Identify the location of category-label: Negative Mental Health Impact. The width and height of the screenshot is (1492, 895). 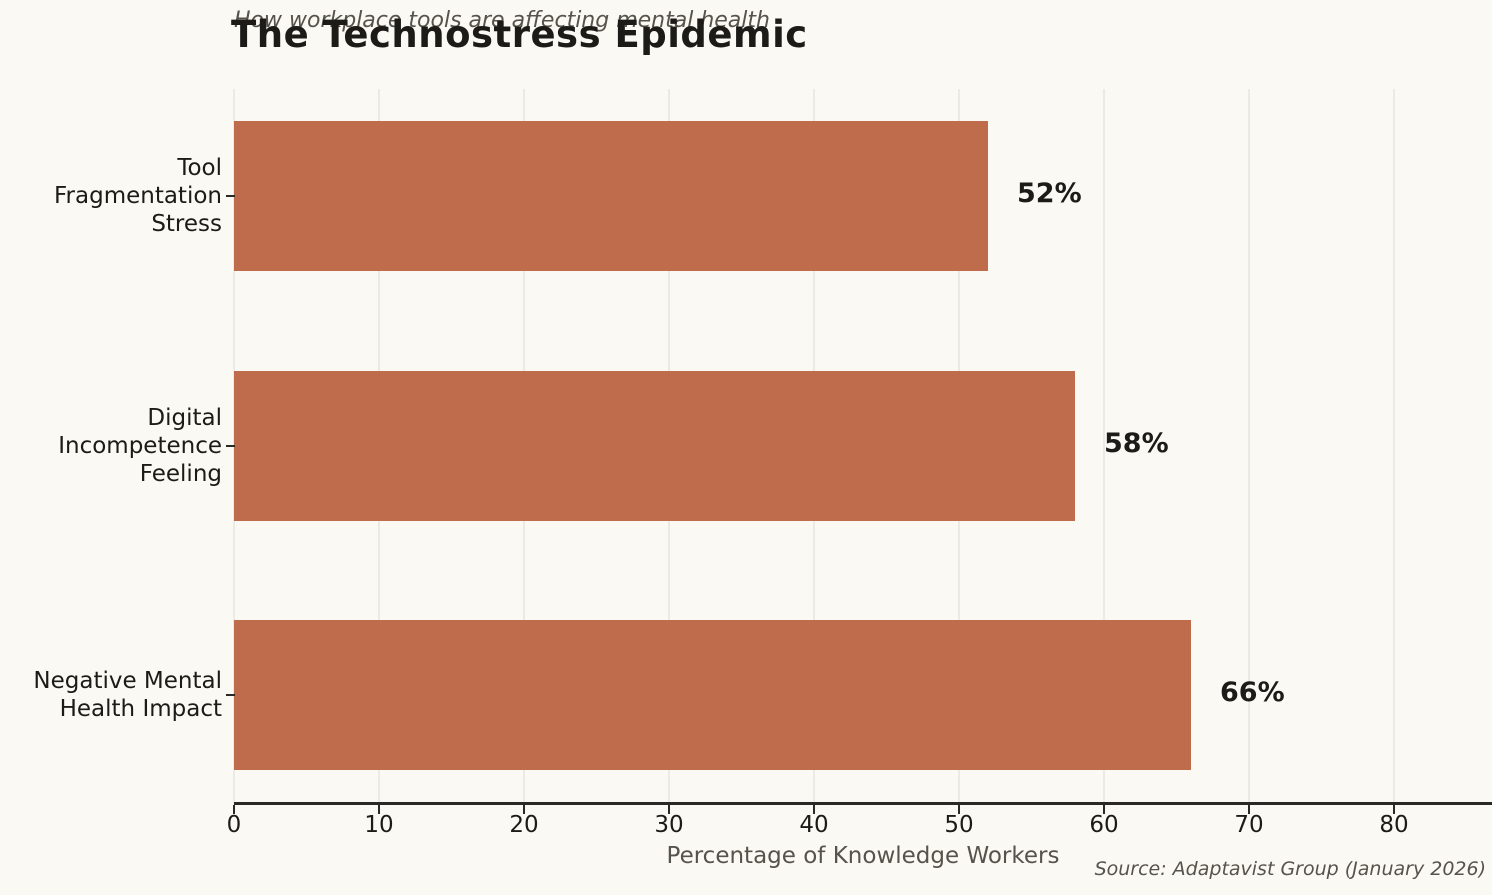
(127, 695).